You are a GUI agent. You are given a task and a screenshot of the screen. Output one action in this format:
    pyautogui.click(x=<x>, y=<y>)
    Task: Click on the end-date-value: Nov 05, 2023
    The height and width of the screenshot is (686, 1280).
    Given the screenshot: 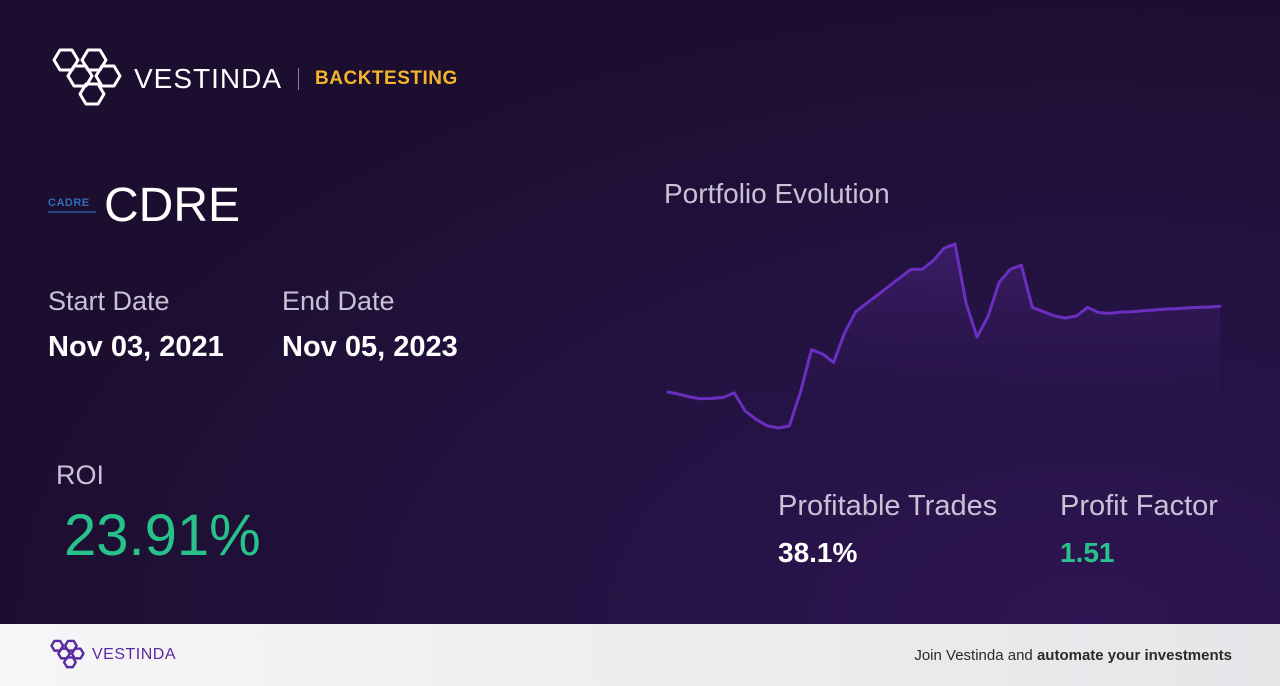 What is the action you would take?
    pyautogui.click(x=370, y=347)
    